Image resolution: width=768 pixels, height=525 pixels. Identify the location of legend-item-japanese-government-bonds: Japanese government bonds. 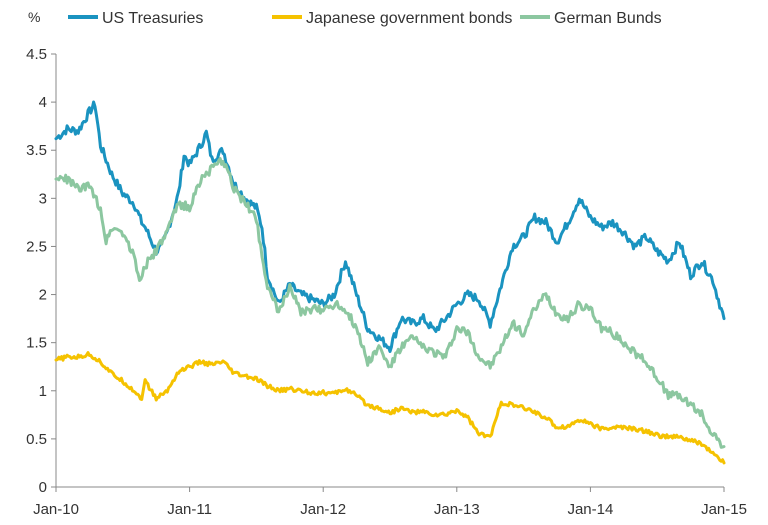
(392, 18).